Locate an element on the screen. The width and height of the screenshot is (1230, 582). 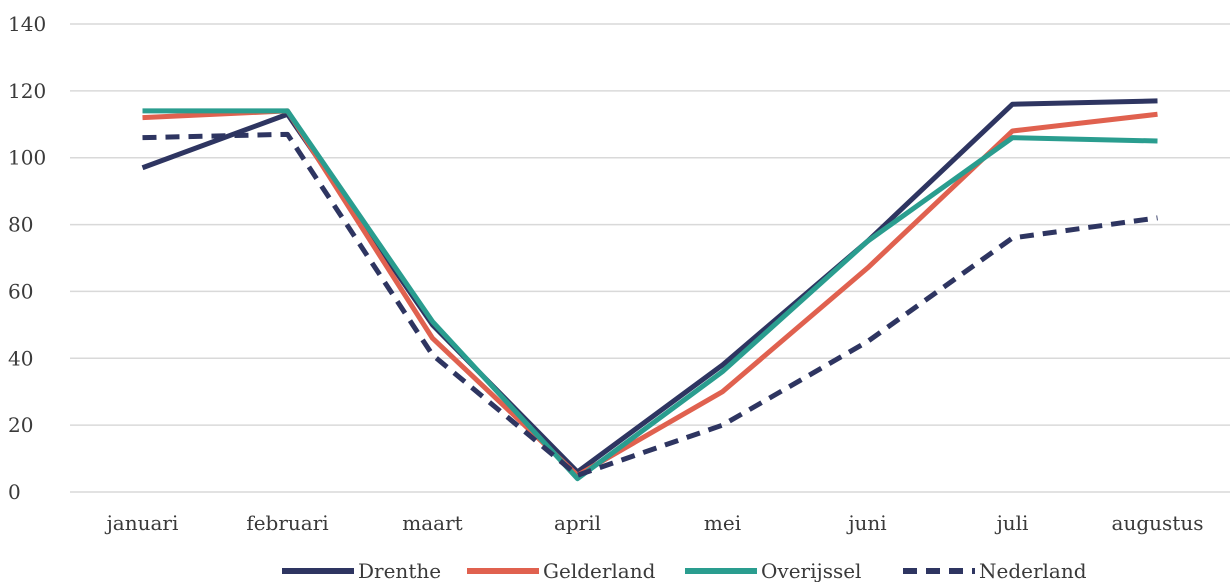
x-tick-label: januari is located at coordinates (142, 523).